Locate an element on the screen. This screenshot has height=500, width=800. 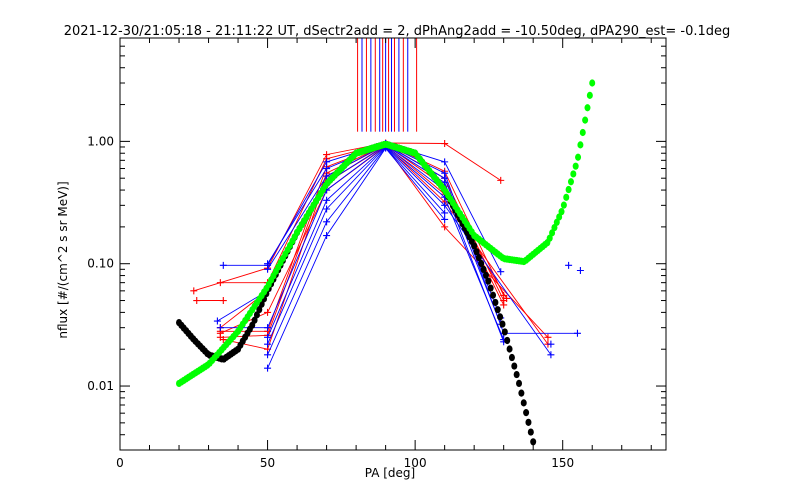
y-tick-label: 0.10 is located at coordinates (100, 264).